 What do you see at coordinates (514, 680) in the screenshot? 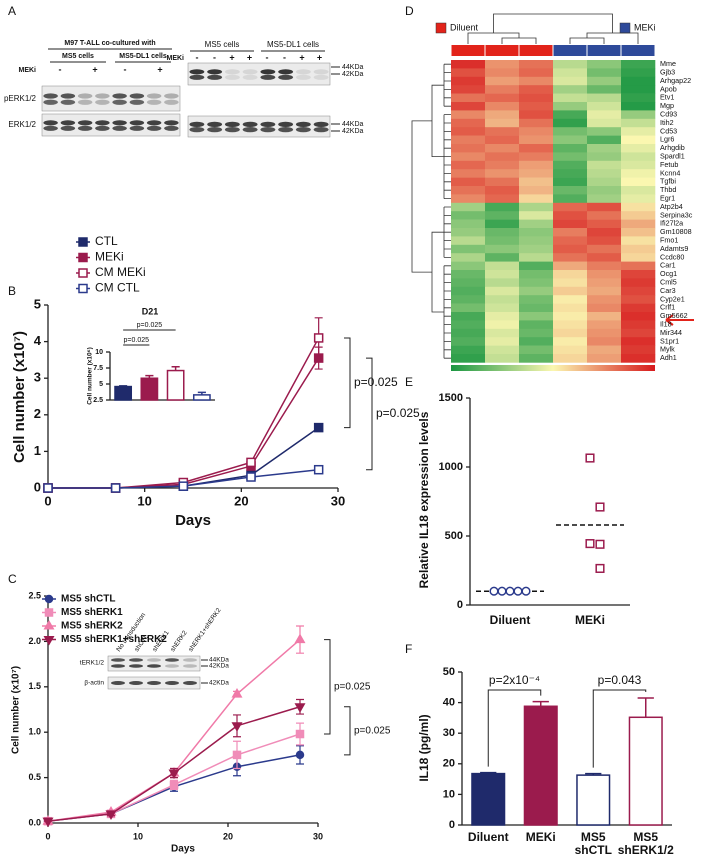
I see `annotation: p=2x10⁻⁴` at bounding box center [514, 680].